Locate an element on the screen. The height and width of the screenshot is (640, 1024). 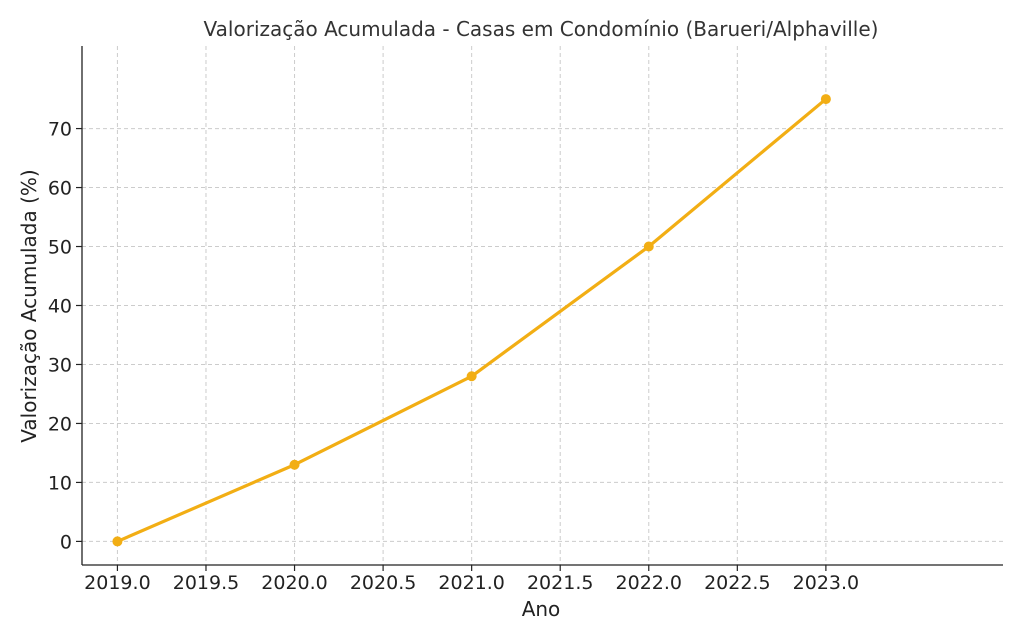
x-axis-title: Ano is located at coordinates (541, 609).